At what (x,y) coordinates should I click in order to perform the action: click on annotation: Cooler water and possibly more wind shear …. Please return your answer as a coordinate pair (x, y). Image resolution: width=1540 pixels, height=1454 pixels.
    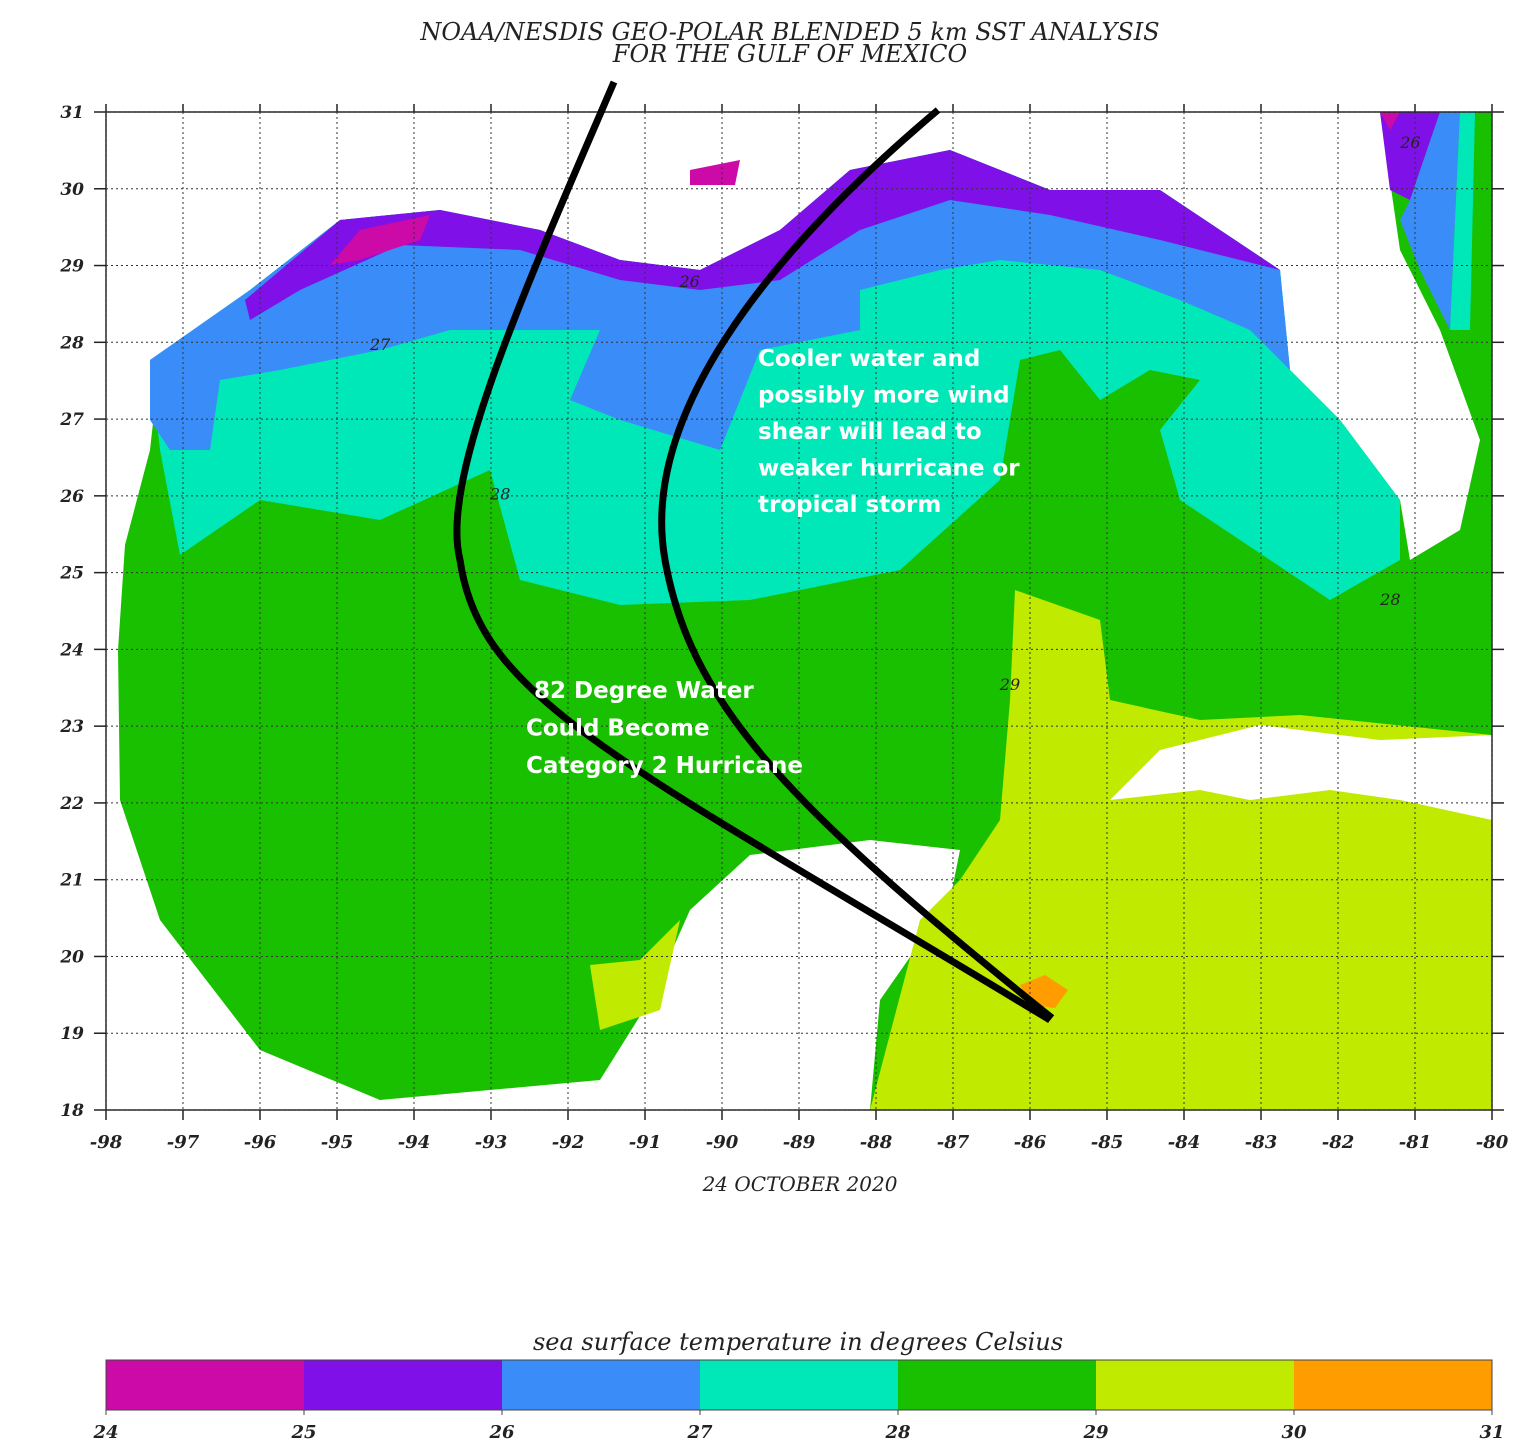
    Looking at the image, I should click on (889, 432).